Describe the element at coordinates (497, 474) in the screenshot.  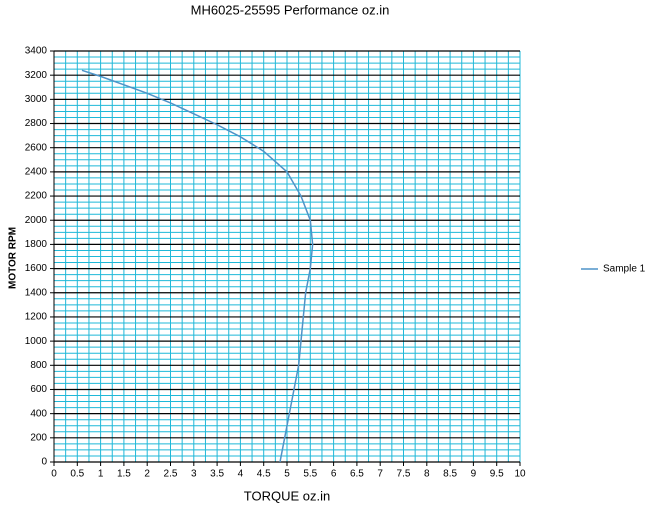
I see `x-tick-label: 9.5` at that location.